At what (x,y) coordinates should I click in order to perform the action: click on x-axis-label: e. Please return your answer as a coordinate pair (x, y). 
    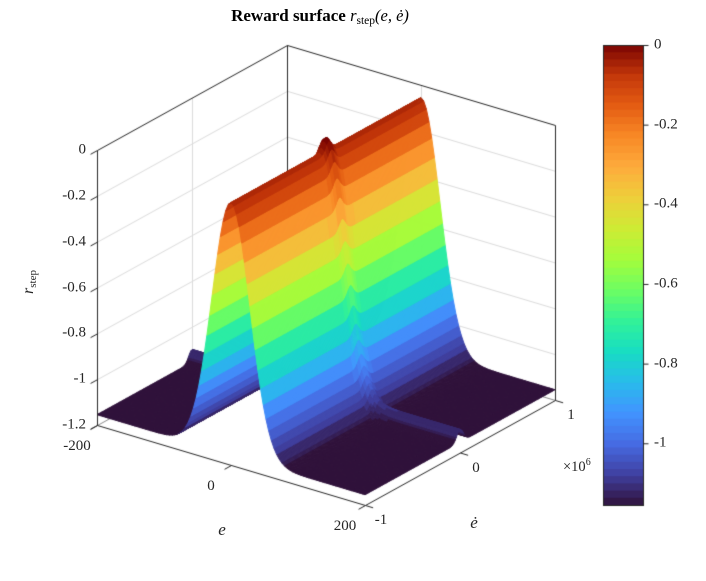
    Looking at the image, I should click on (222, 529).